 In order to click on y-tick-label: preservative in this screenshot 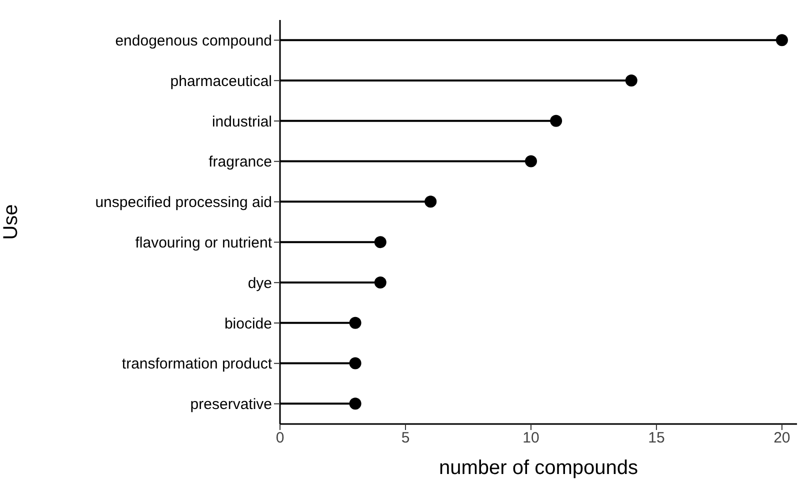, I will do `click(231, 405)`.